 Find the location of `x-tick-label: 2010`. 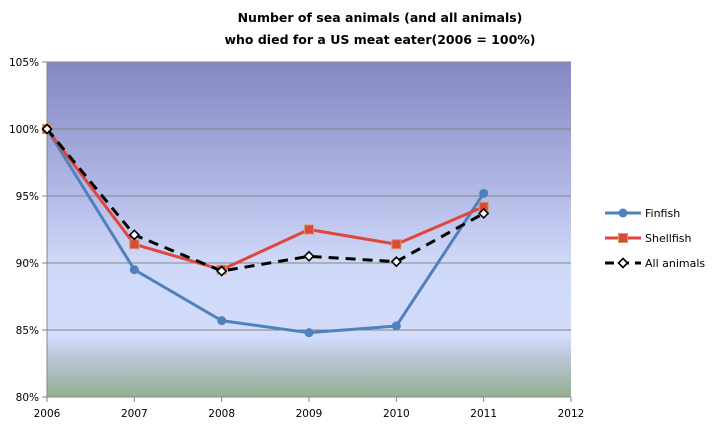

x-tick-label: 2010 is located at coordinates (396, 414).